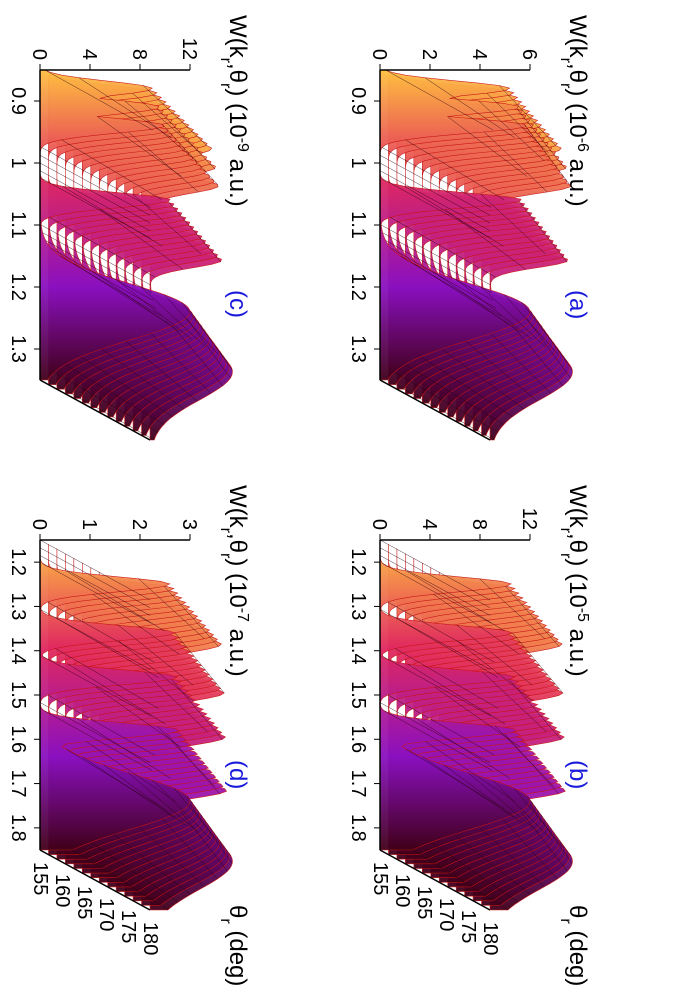 Image resolution: width=700 pixels, height=1000 pixels. I want to click on zlabel-exp: -7, so click(243, 615).